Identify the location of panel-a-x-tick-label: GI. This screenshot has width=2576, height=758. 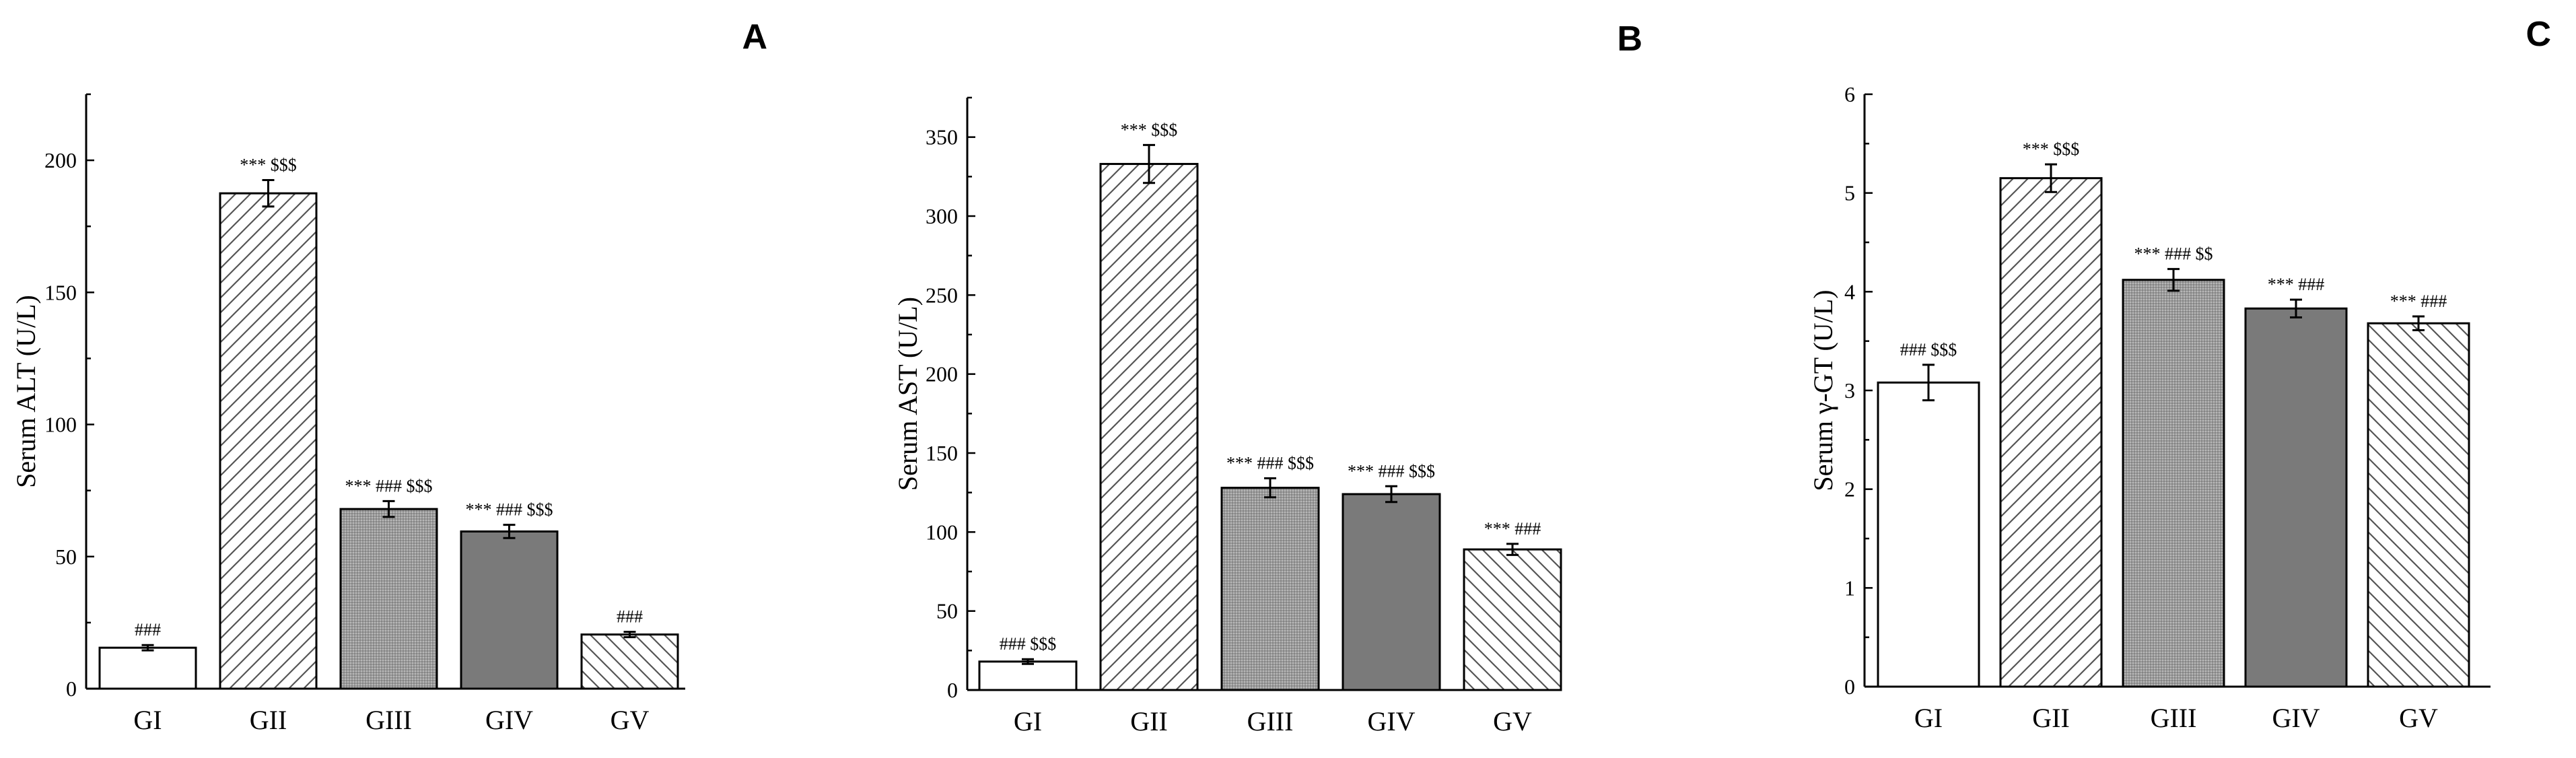
(147, 720).